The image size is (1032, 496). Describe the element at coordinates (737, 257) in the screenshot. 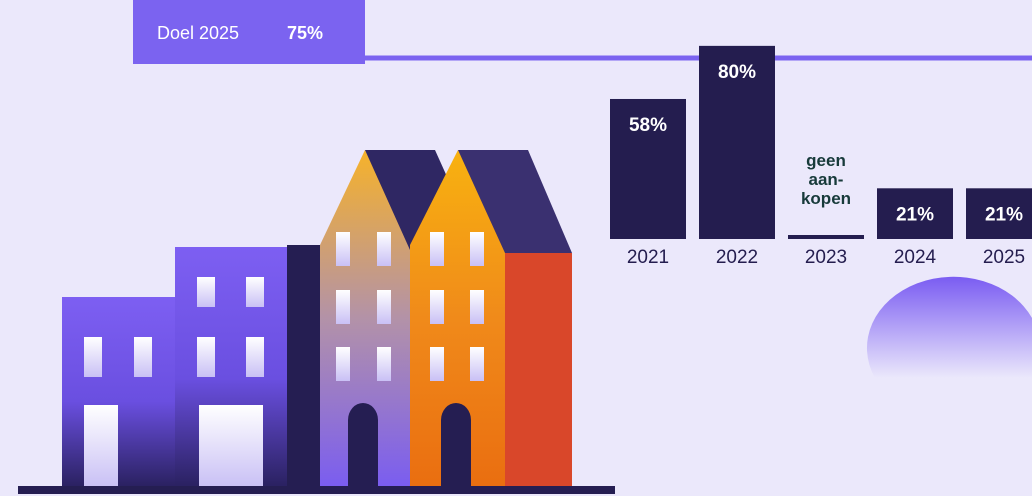

I see `x-tick-label: 2022` at that location.